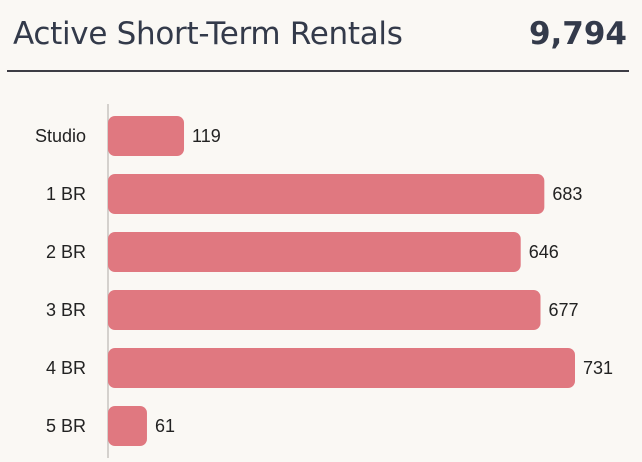 The image size is (642, 462). What do you see at coordinates (165, 426) in the screenshot?
I see `value-label: 61` at bounding box center [165, 426].